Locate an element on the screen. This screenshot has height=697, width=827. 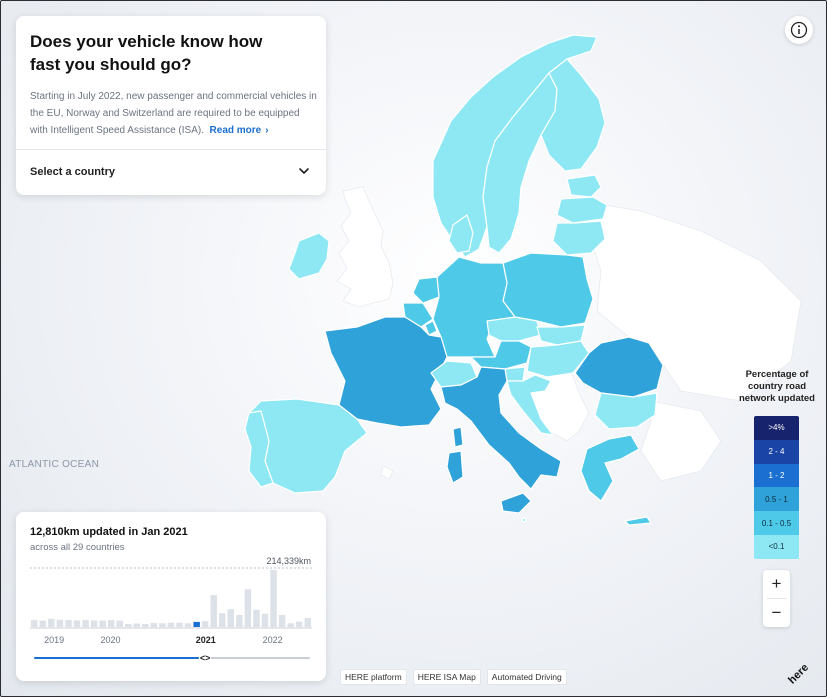
divider is located at coordinates (171, 149).